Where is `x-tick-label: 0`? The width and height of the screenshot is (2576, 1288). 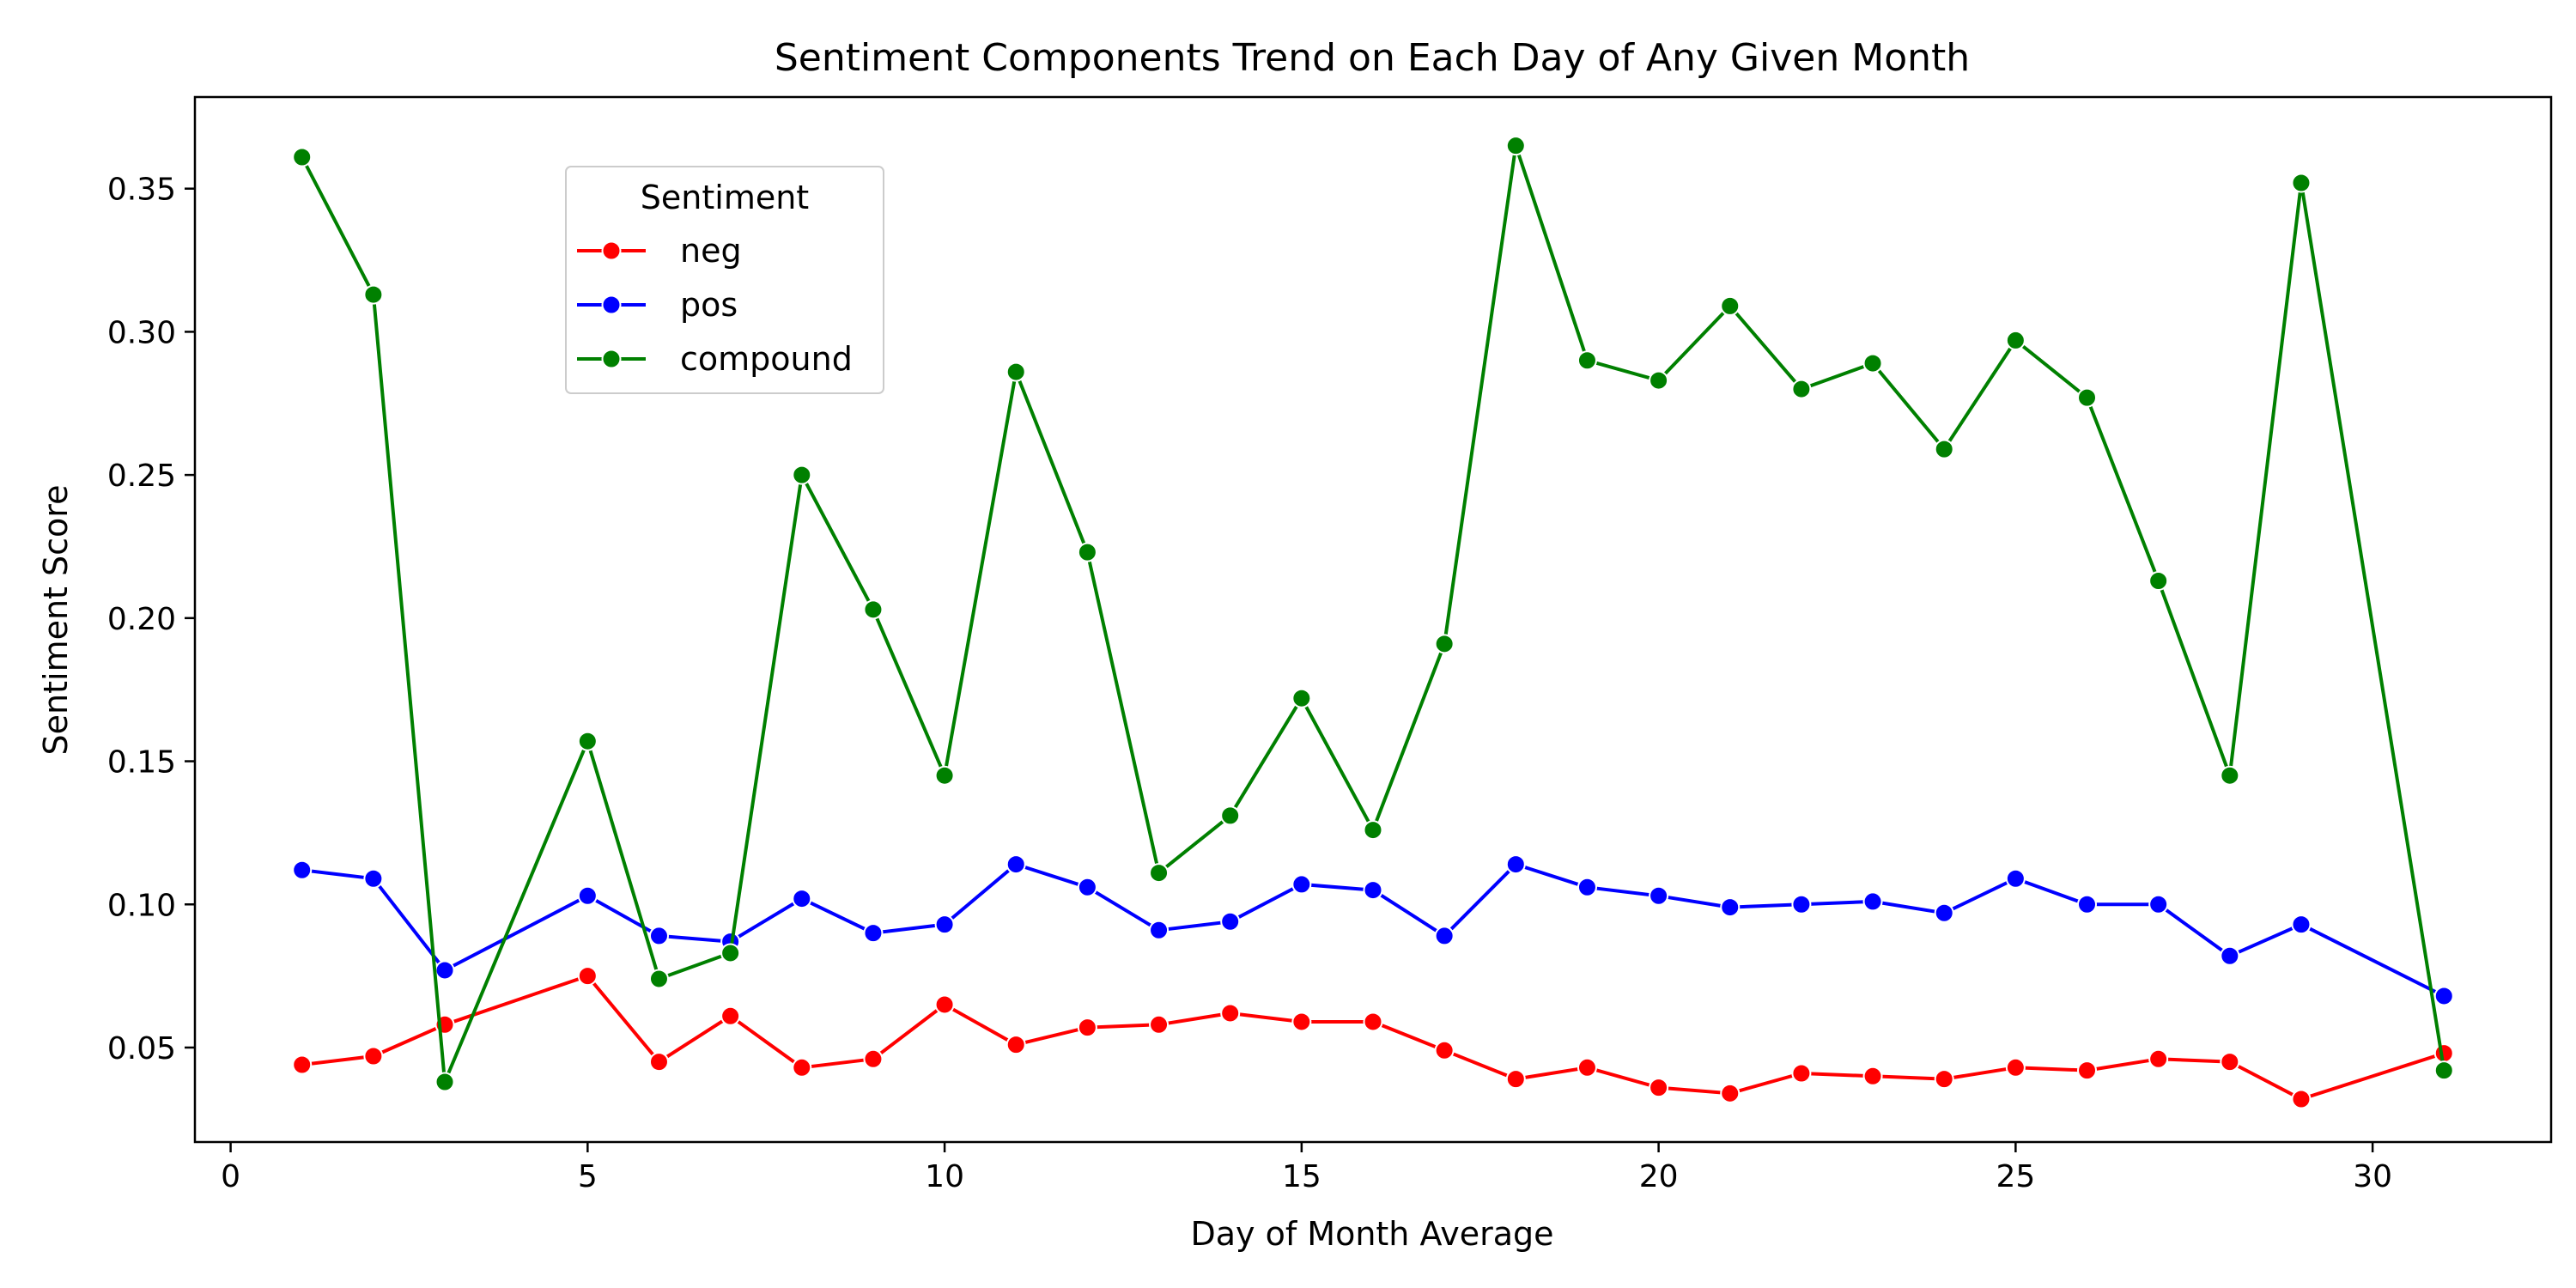 x-tick-label: 0 is located at coordinates (230, 1177).